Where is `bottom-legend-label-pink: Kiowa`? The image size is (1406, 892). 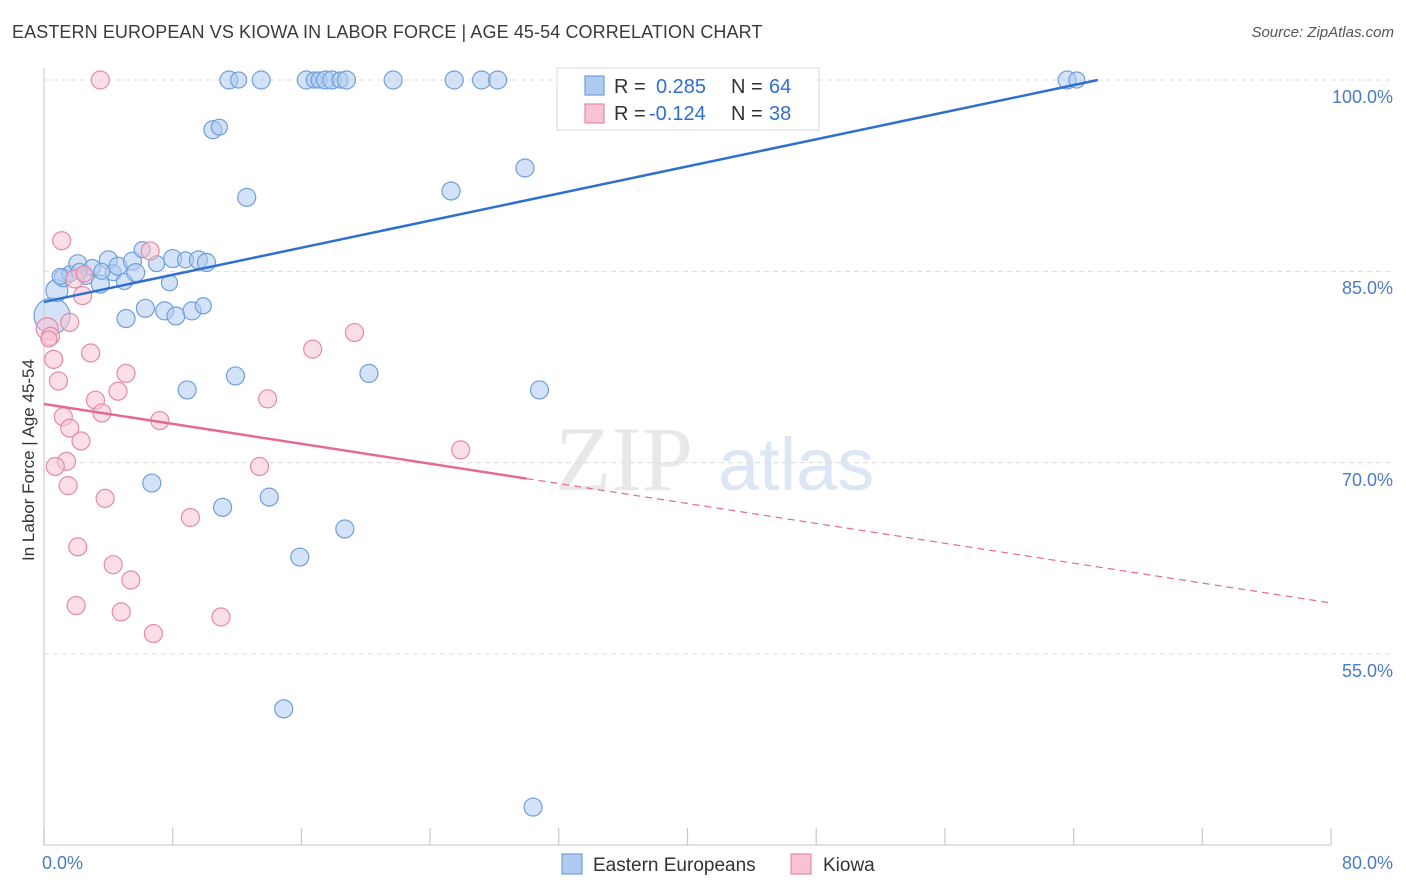 bottom-legend-label-pink: Kiowa is located at coordinates (849, 865).